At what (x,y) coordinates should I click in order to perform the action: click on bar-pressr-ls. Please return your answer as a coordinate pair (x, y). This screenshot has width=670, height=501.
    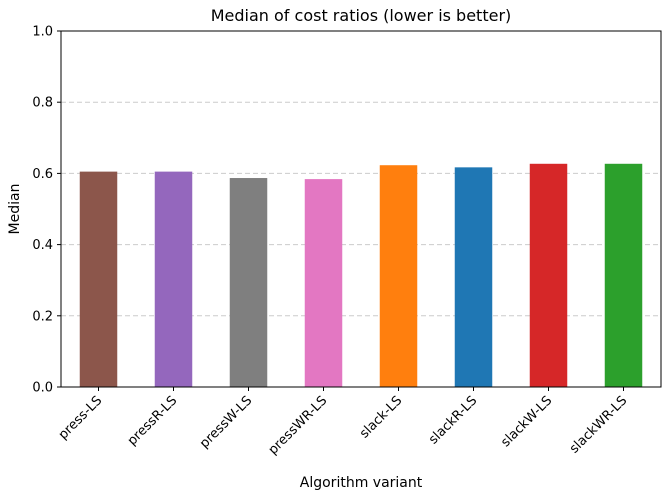
    Looking at the image, I should click on (173, 279).